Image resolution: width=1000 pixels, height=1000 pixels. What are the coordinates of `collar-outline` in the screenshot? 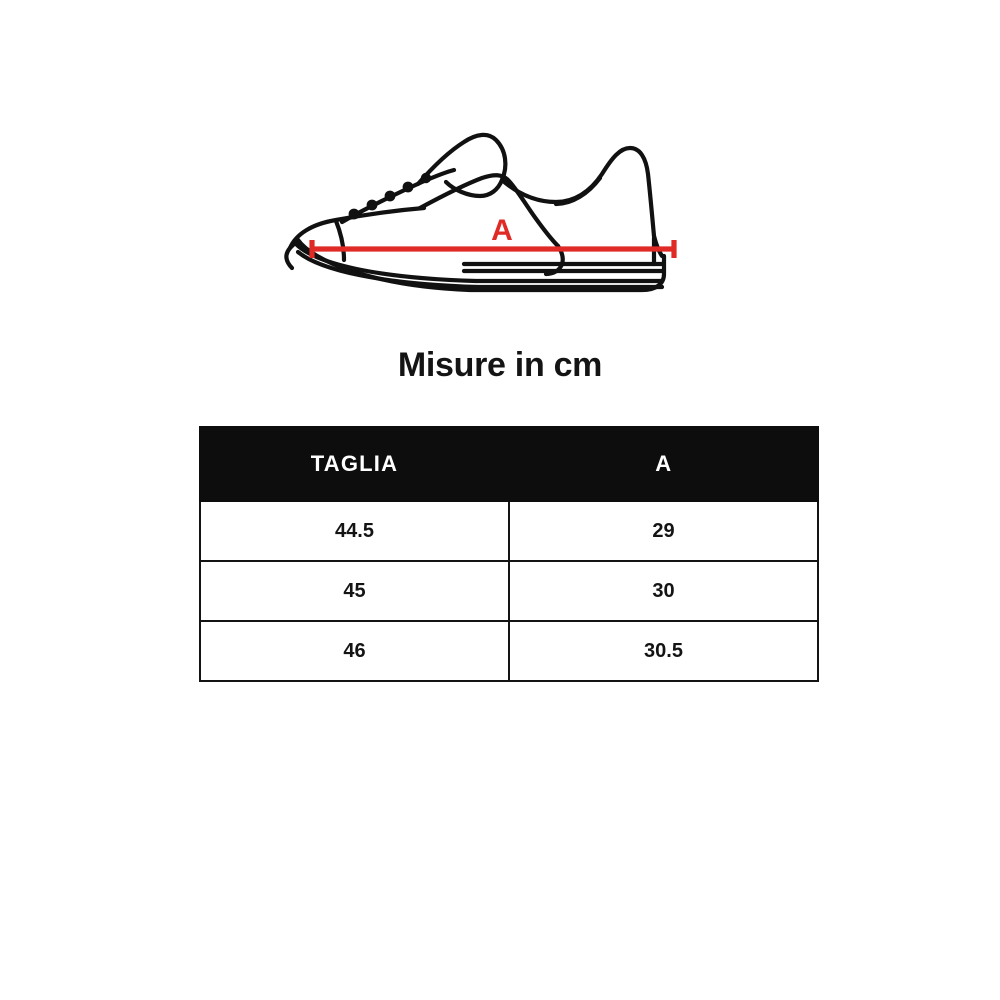 It's located at (578, 192).